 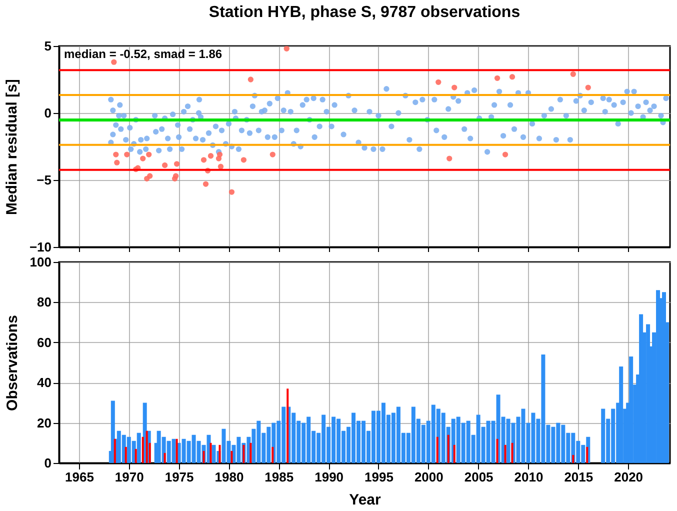 What do you see at coordinates (379, 477) in the screenshot?
I see `x-tick-label: 1995` at bounding box center [379, 477].